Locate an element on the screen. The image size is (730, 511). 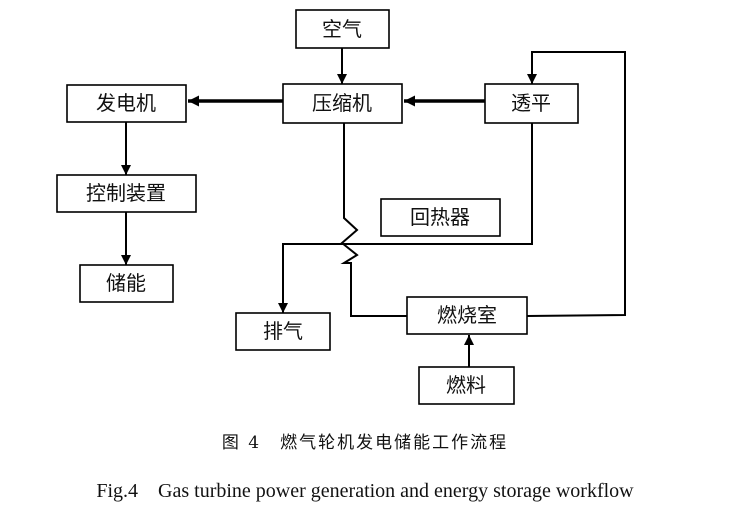
node-recuperator-label: 回热器 is located at coordinates (440, 217).